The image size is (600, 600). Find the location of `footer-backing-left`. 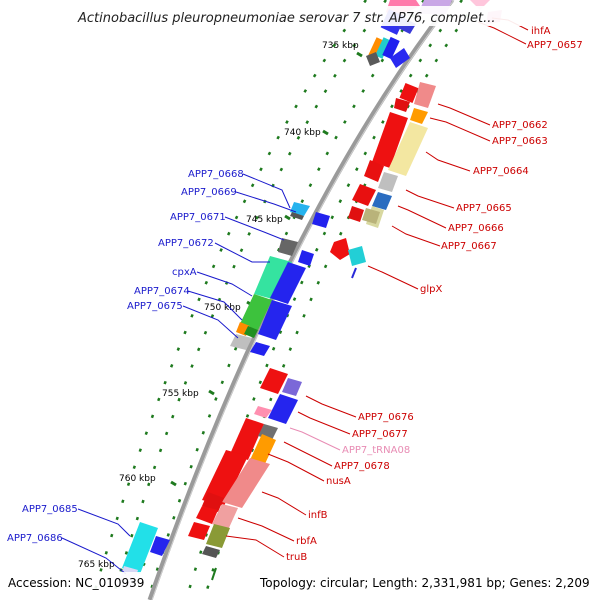

footer-backing-left is located at coordinates (77, 582).